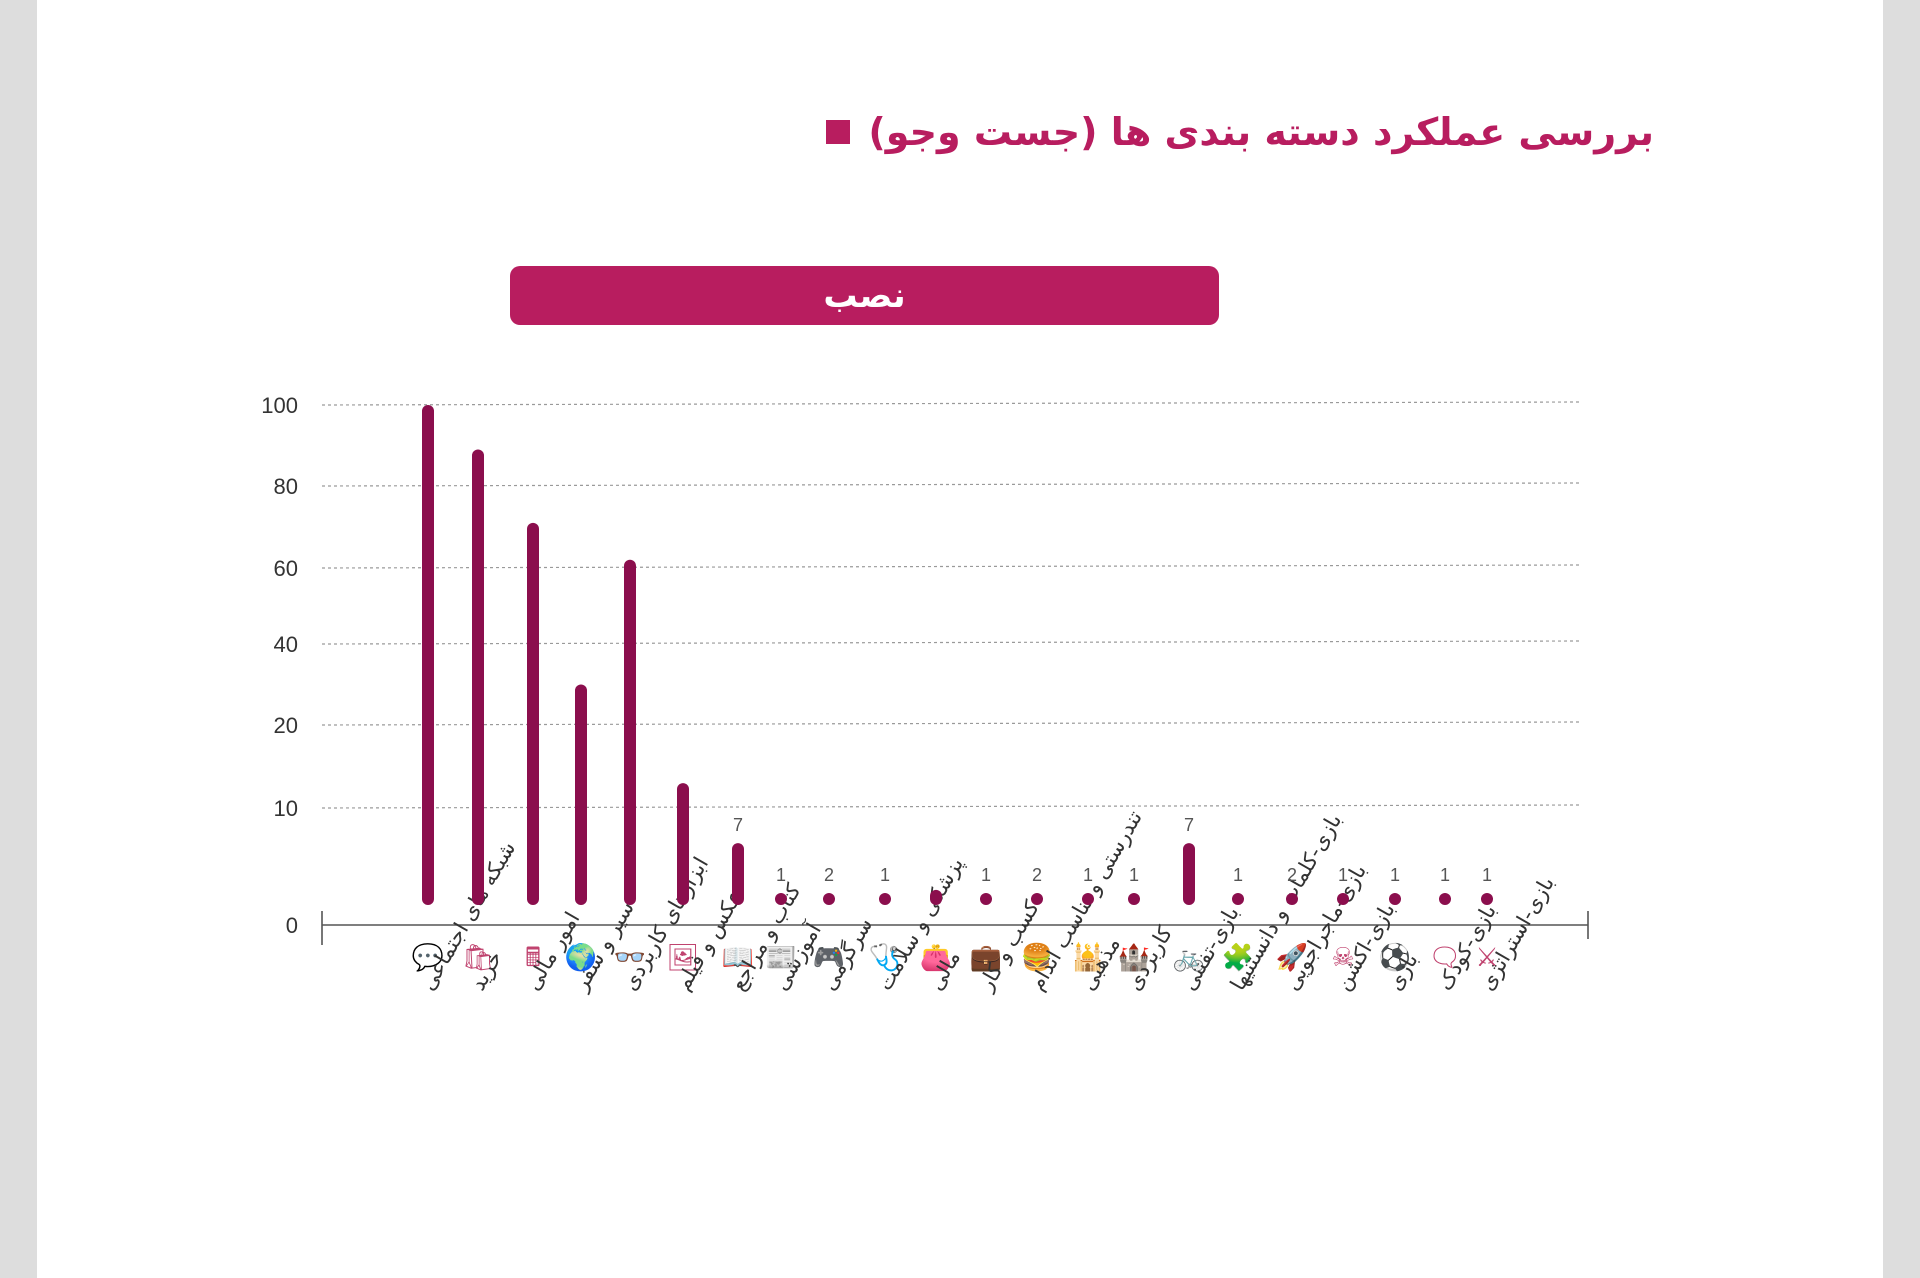 The width and height of the screenshot is (1920, 1278). What do you see at coordinates (829, 958) in the screenshot?
I see `gamepad-icon: 🎮` at bounding box center [829, 958].